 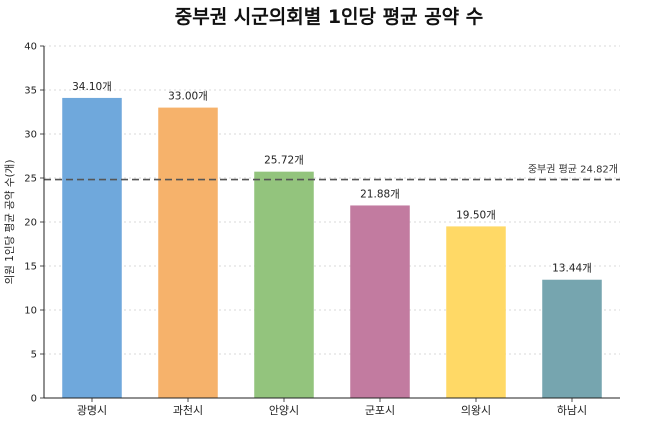 What do you see at coordinates (30, 91) in the screenshot?
I see `y-tick-label: 35` at bounding box center [30, 91].